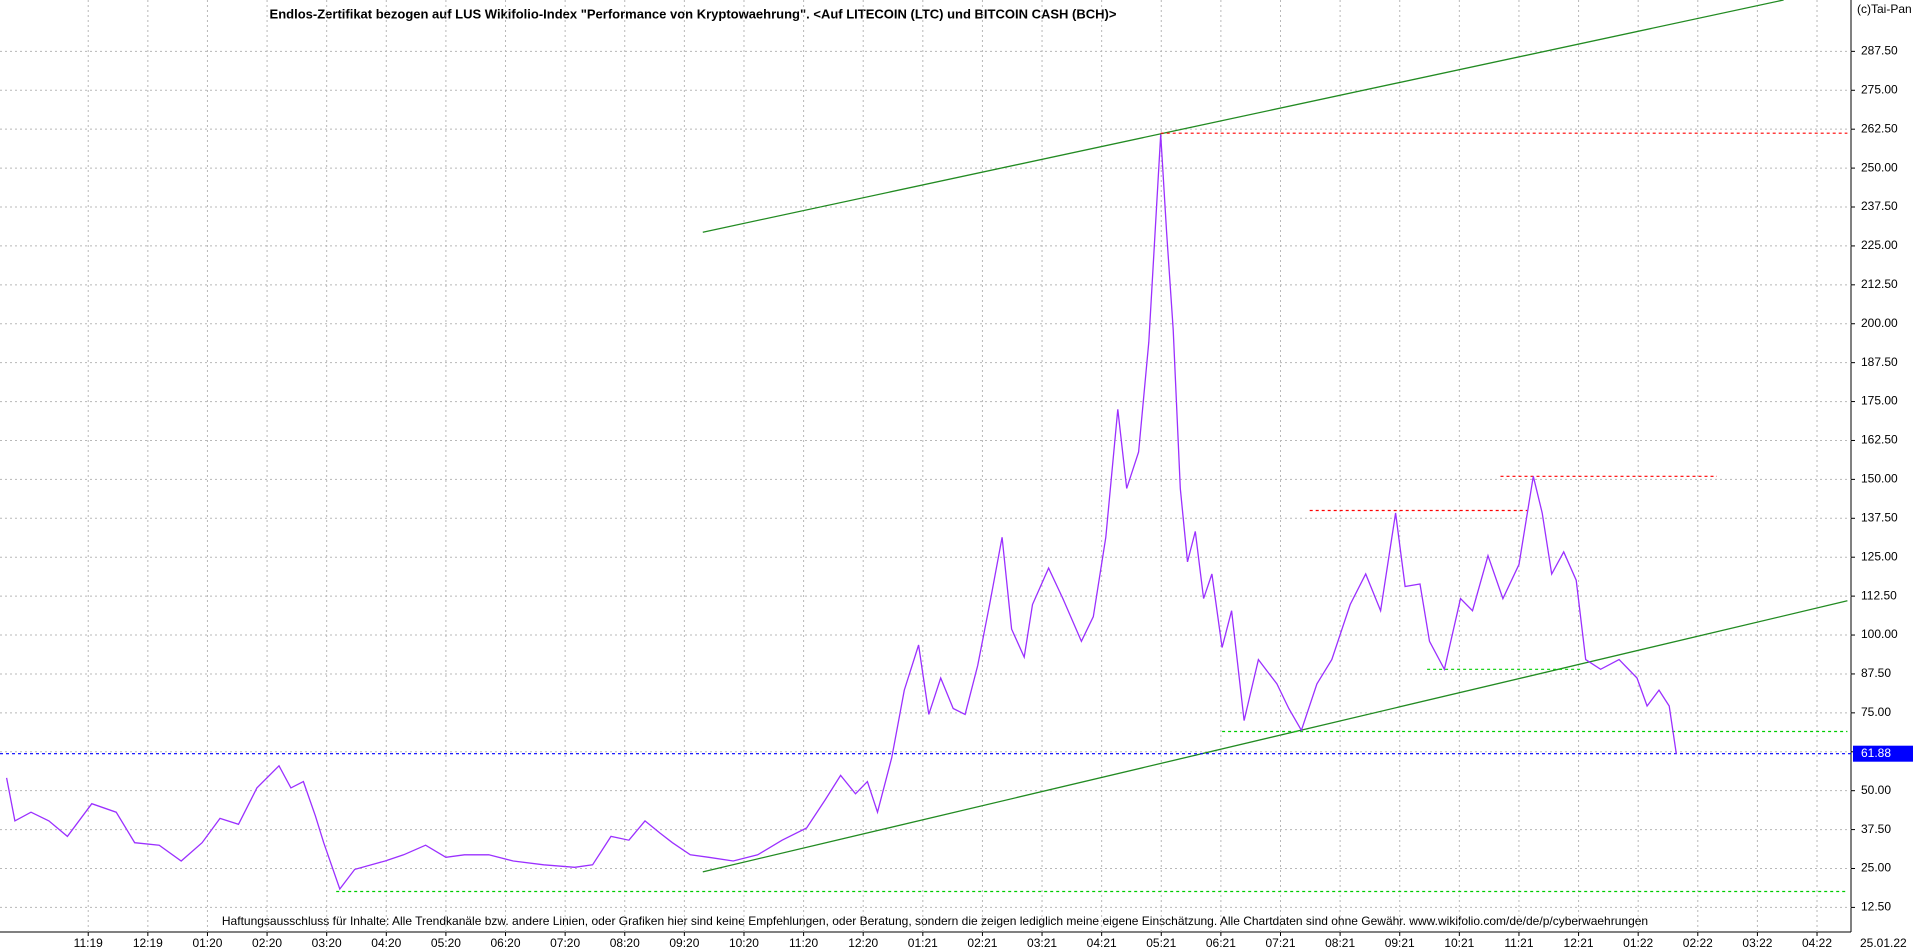 This screenshot has width=1916, height=952. Describe the element at coordinates (1879, 401) in the screenshot. I see `y-tick-label: 175.00` at that location.